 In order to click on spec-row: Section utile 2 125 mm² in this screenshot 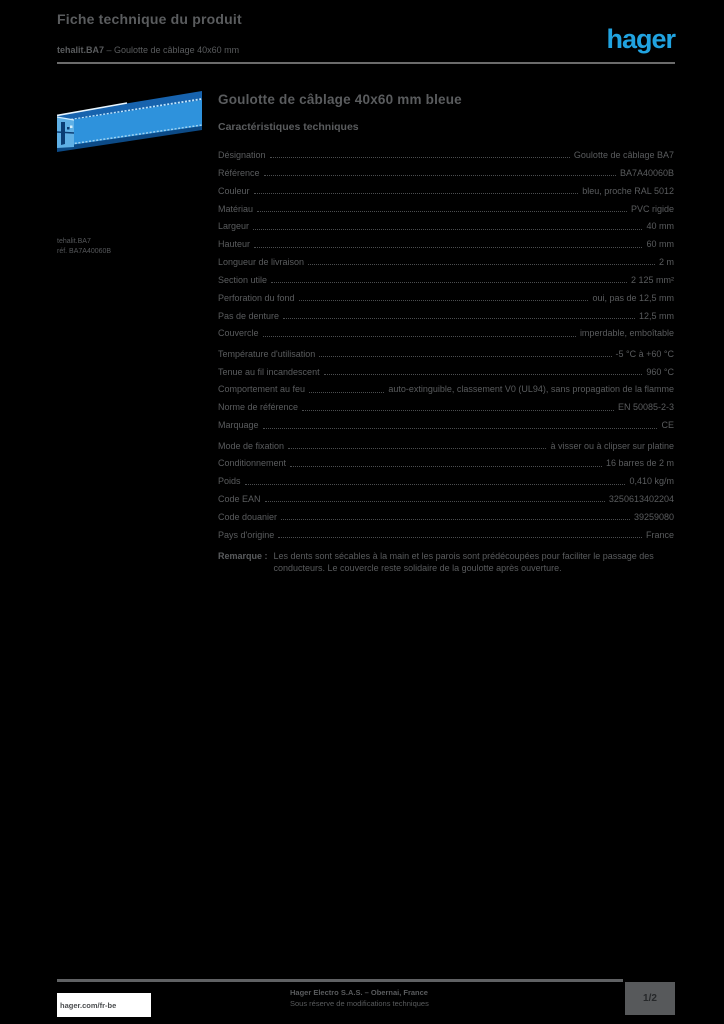, I will do `click(446, 280)`.